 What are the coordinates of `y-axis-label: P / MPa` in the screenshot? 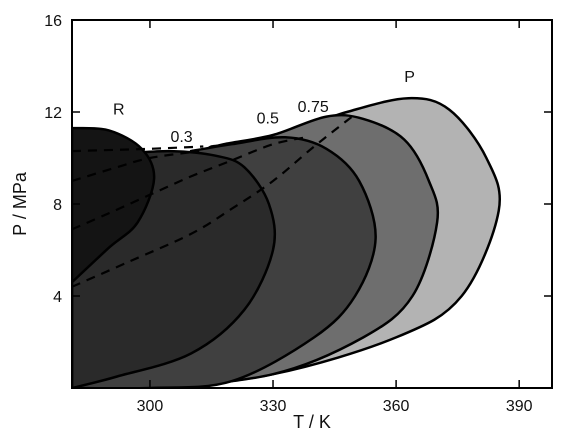 It's located at (20, 203).